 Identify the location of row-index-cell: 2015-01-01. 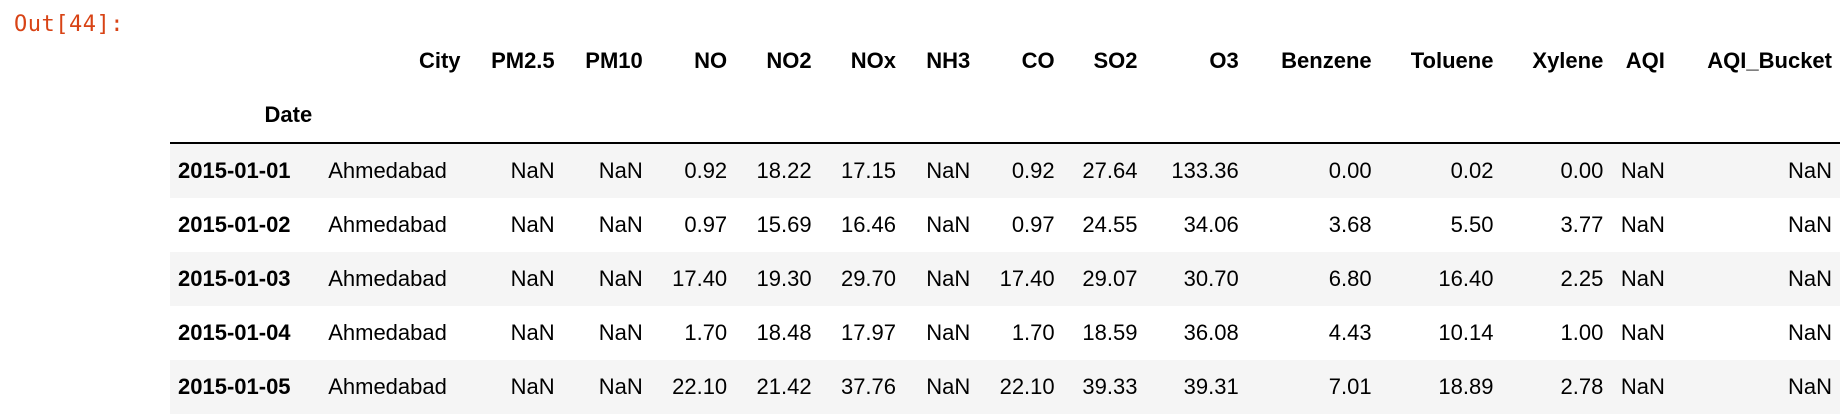
(234, 170).